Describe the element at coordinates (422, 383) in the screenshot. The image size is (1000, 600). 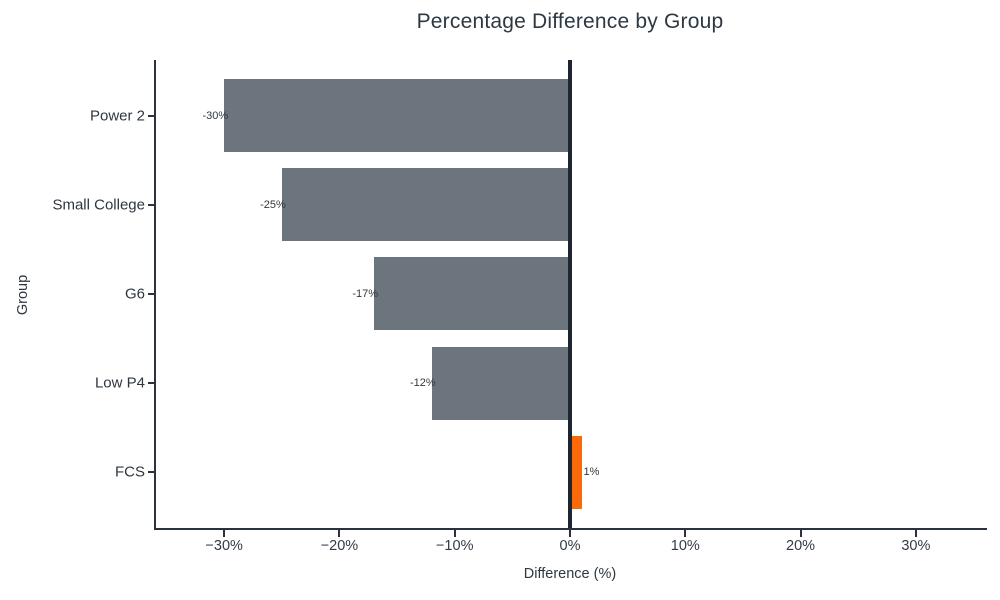
I see `bar-value-label: -12%` at that location.